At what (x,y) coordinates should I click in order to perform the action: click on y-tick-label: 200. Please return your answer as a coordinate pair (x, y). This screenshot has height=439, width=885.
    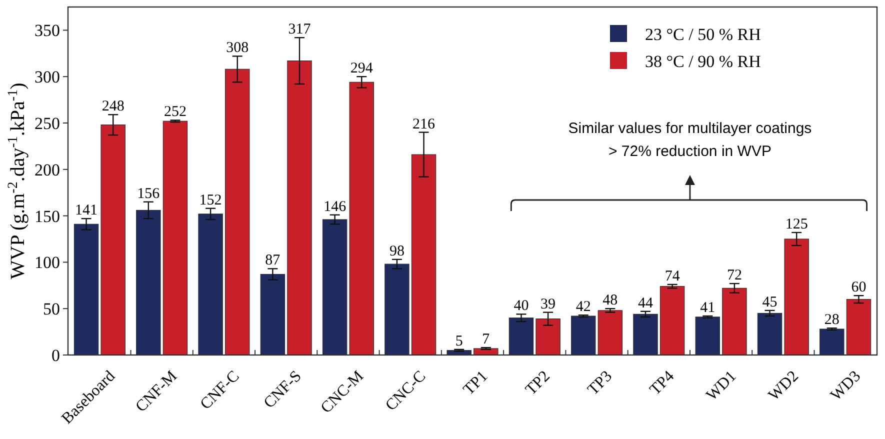
    Looking at the image, I should click on (47, 170).